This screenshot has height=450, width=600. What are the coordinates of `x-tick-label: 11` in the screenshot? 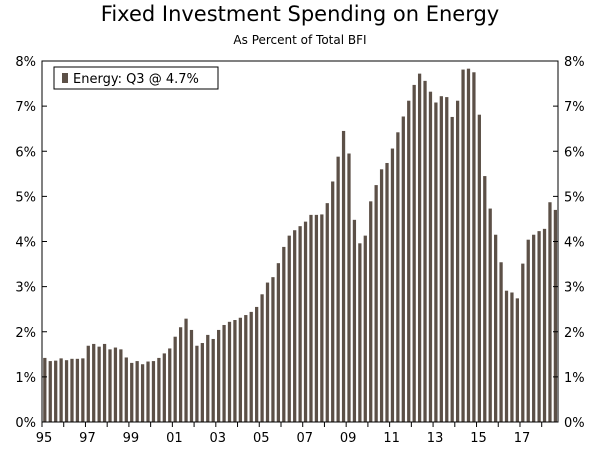 It's located at (391, 438).